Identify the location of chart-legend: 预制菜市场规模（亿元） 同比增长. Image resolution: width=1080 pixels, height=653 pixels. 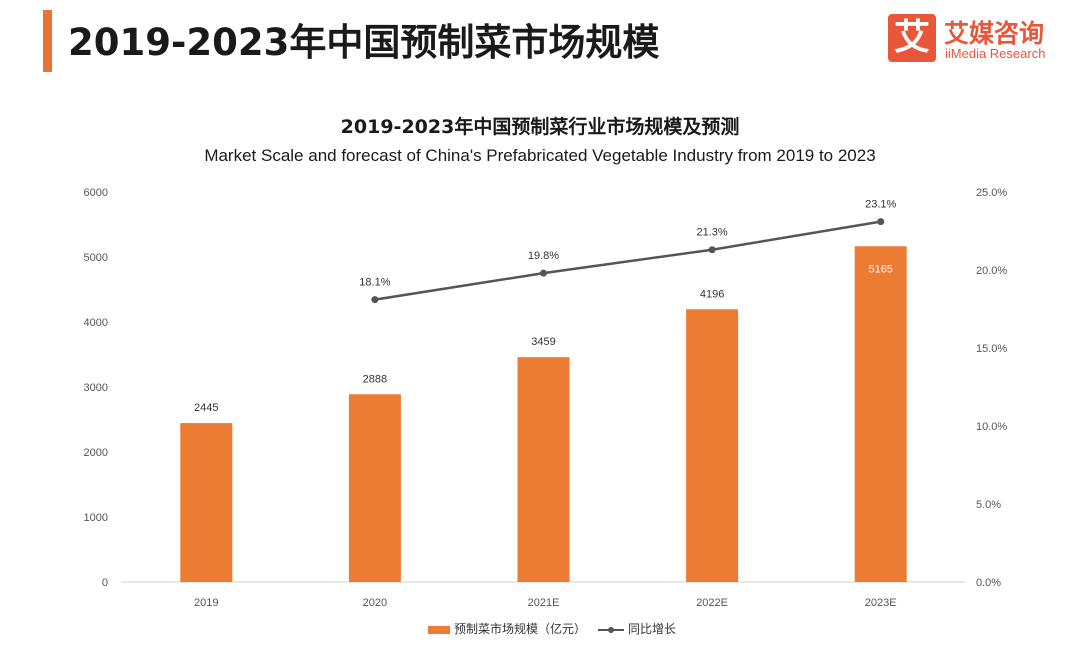
(540, 630).